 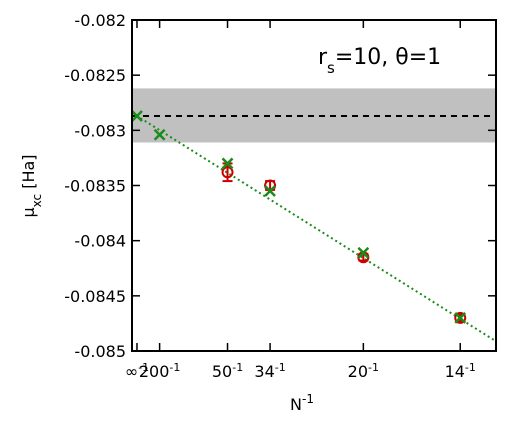 What do you see at coordinates (269, 371) in the screenshot?
I see `x-tick-label: 34-1` at bounding box center [269, 371].